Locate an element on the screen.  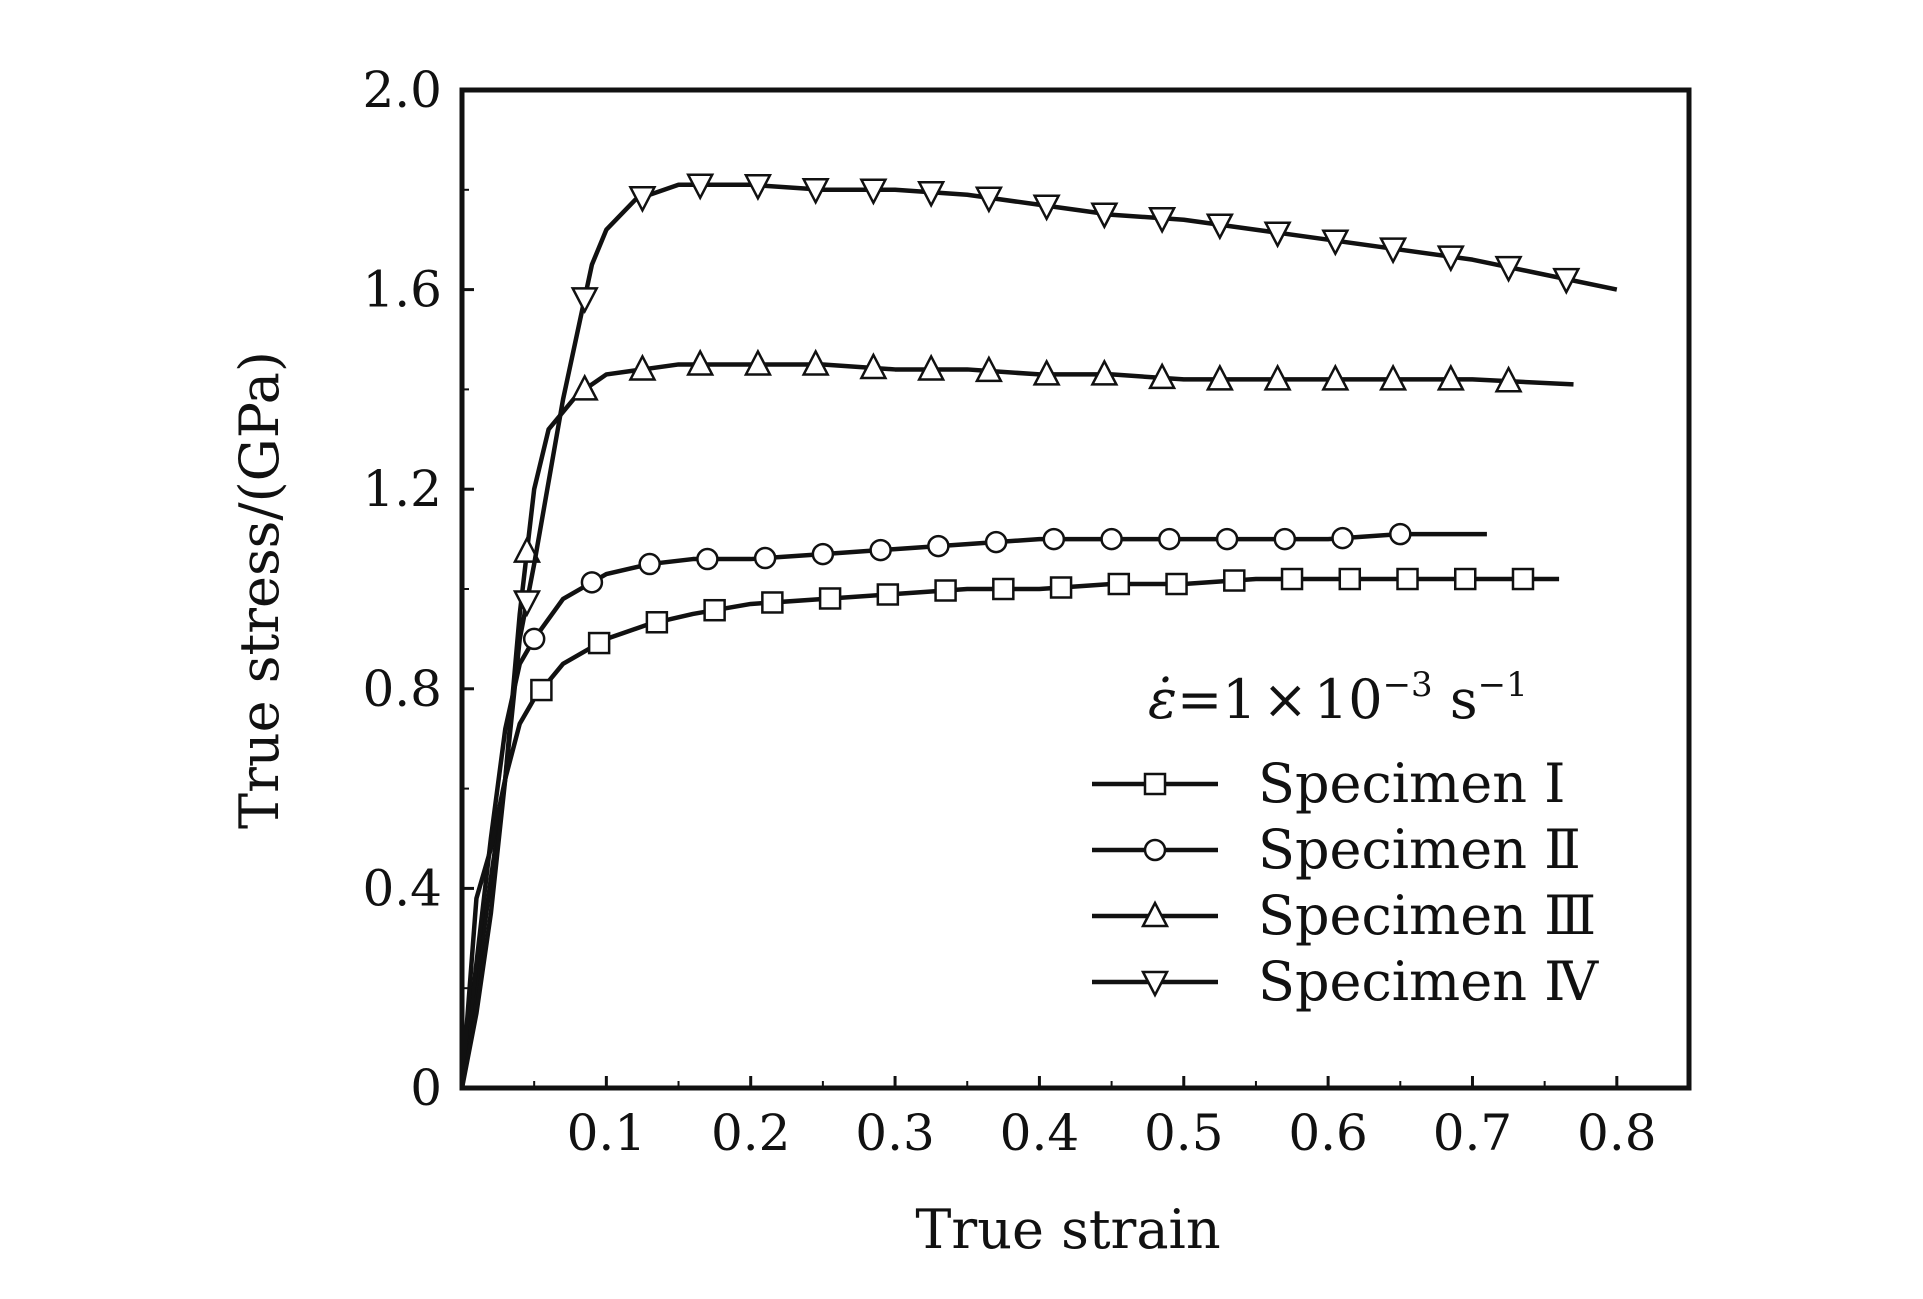
y-tick-label: 0.8 is located at coordinates (402, 689).